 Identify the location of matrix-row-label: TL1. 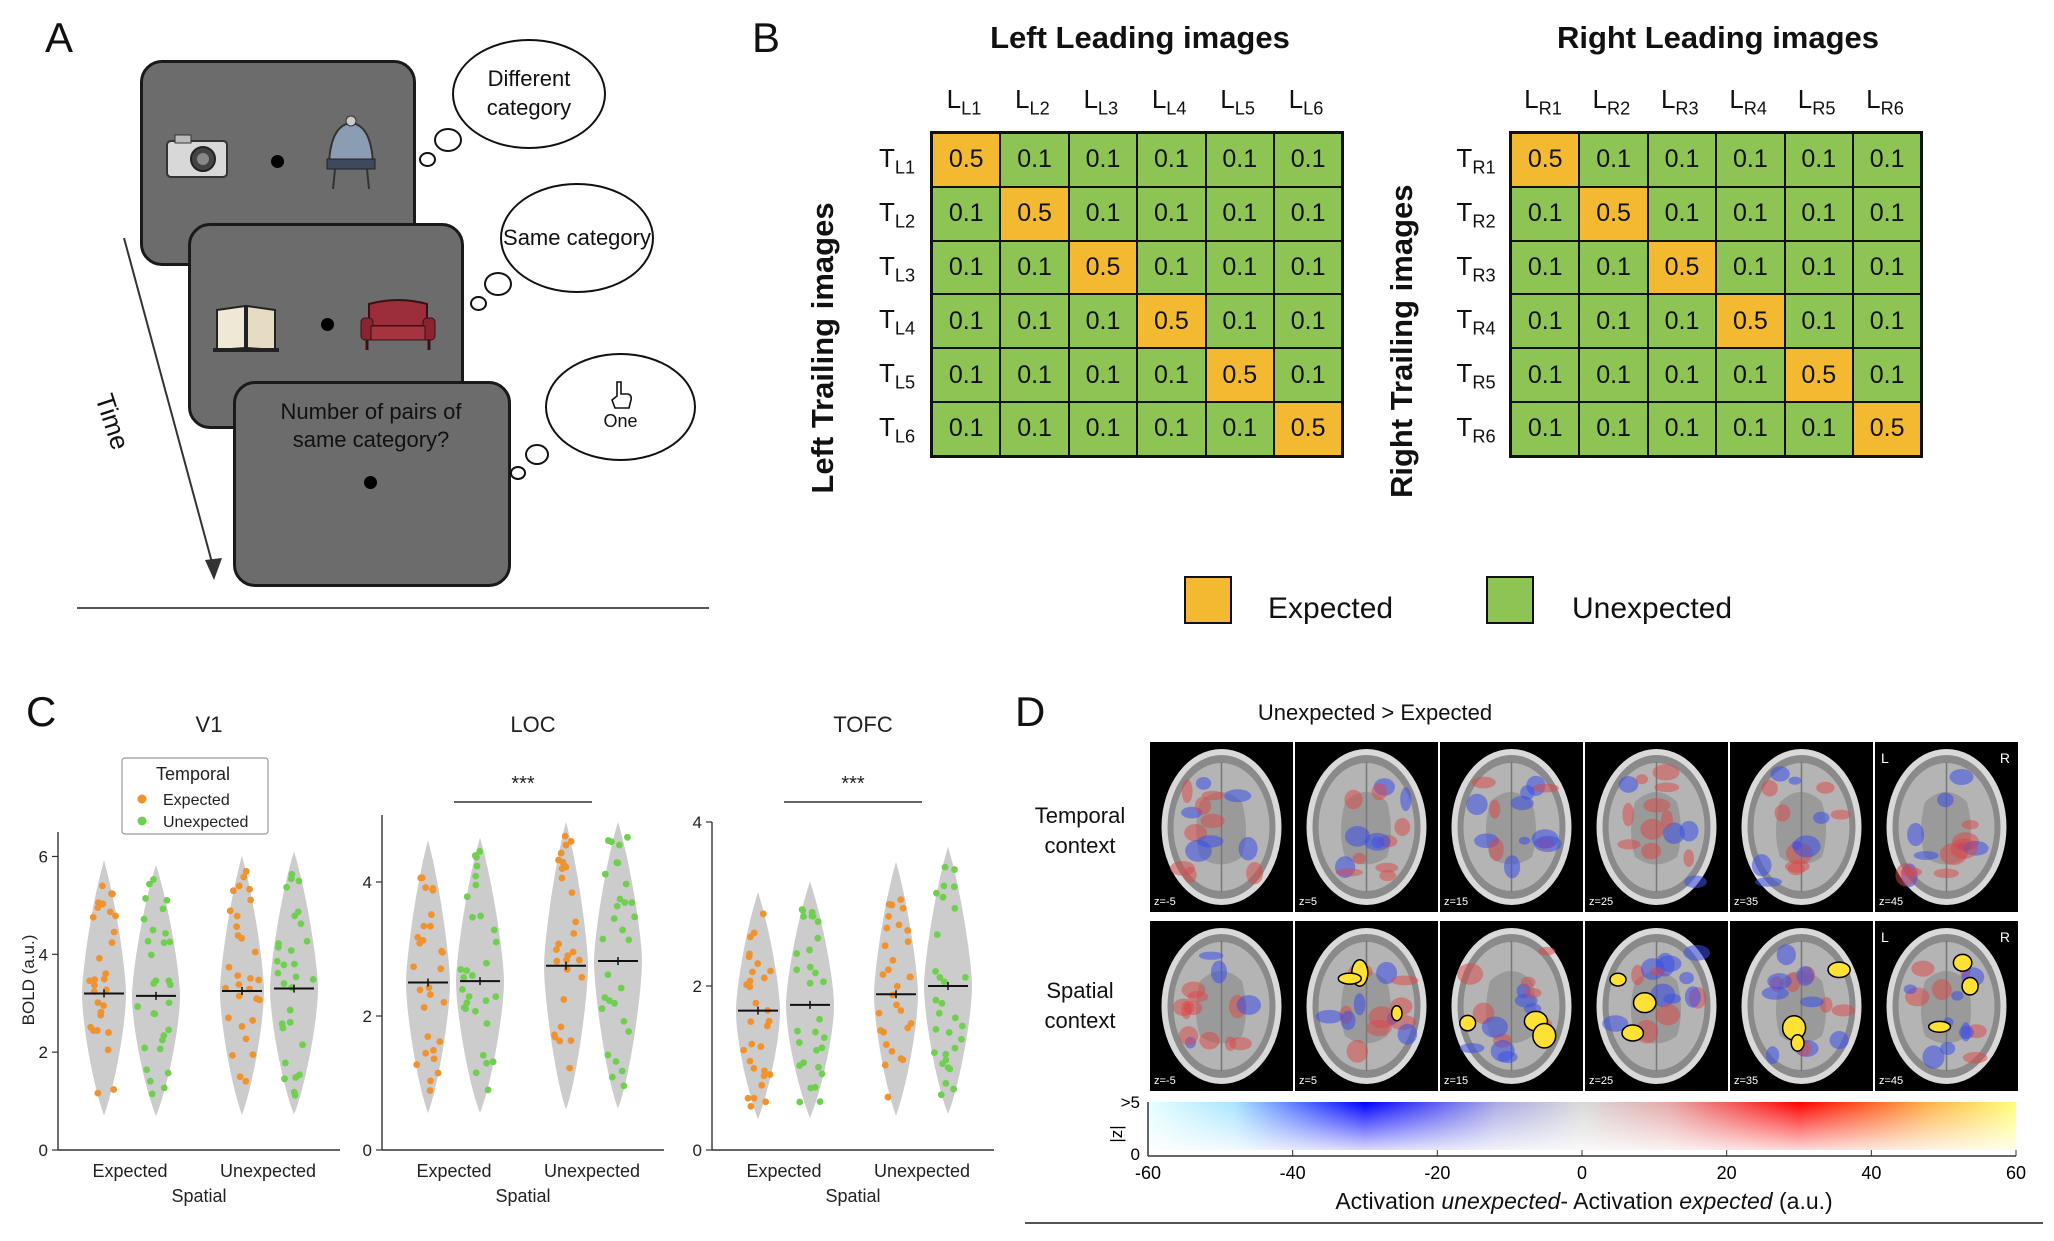
(897, 160).